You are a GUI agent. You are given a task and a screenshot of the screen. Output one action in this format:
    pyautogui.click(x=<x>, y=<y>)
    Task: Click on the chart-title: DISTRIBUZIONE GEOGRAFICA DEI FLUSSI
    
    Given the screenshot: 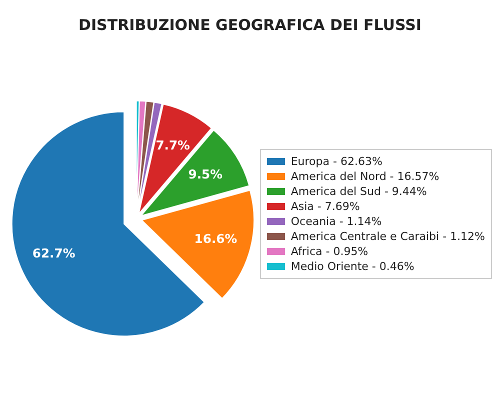 What is the action you would take?
    pyautogui.click(x=250, y=25)
    